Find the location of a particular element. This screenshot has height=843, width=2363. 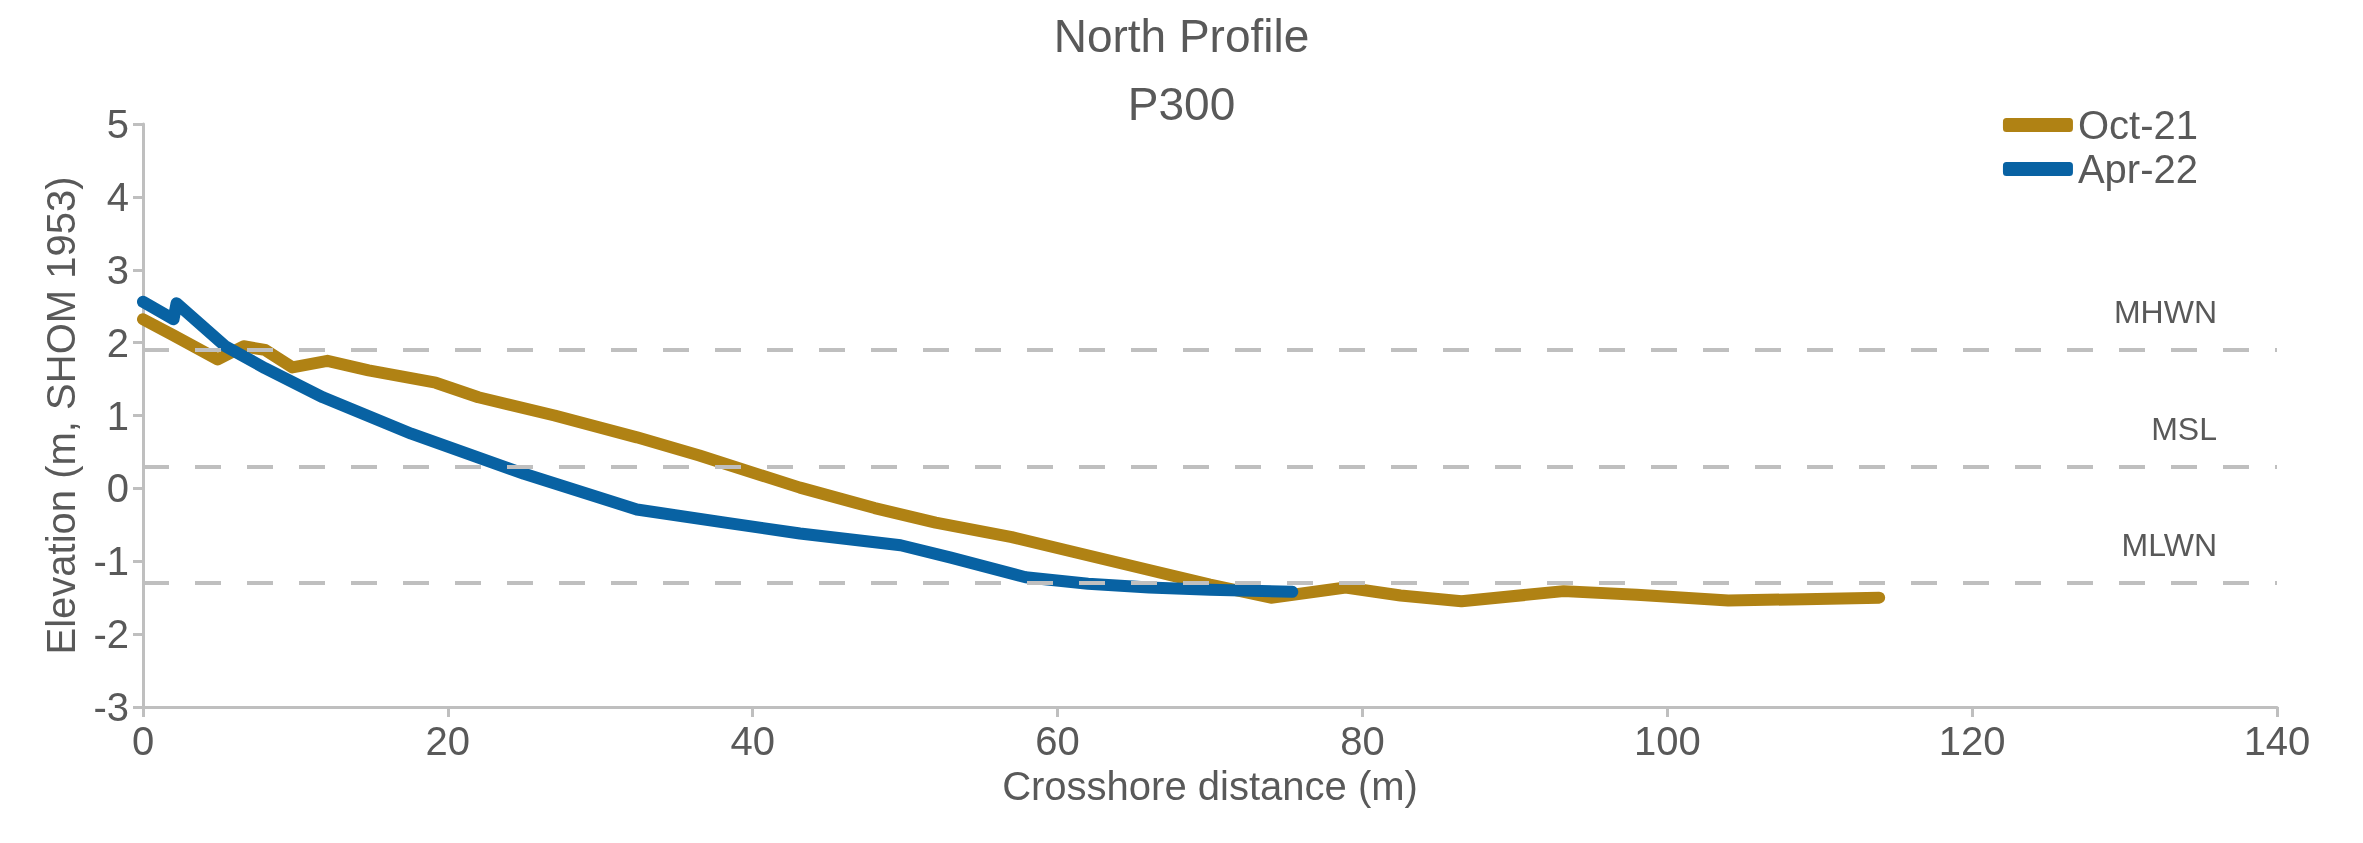

y-tick-label: 5 is located at coordinates (117, 124).